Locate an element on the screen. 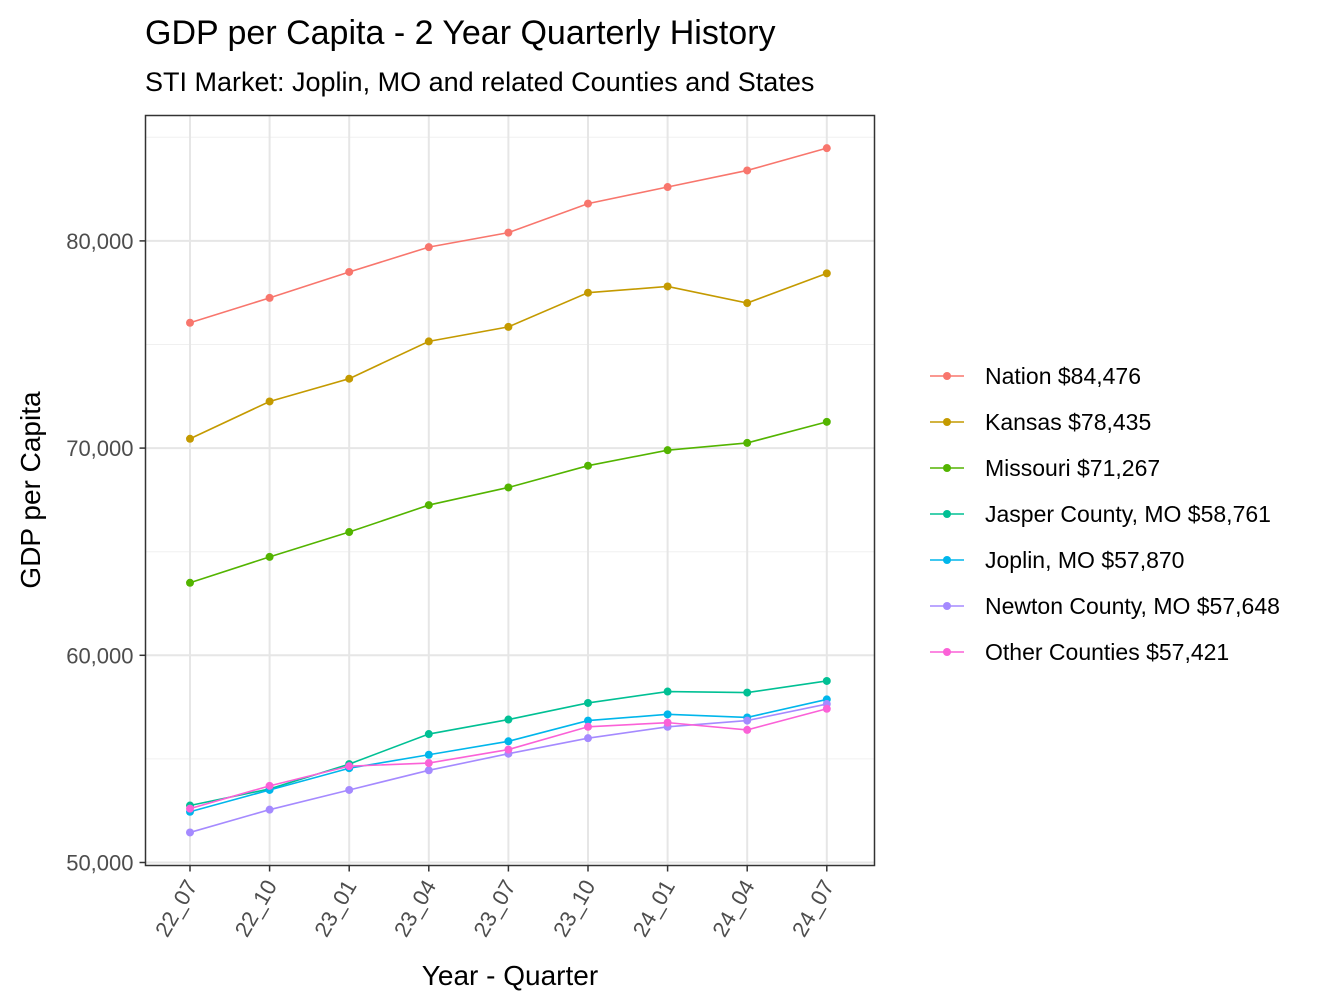  x-tick-label: 22_10 is located at coordinates (256, 908).